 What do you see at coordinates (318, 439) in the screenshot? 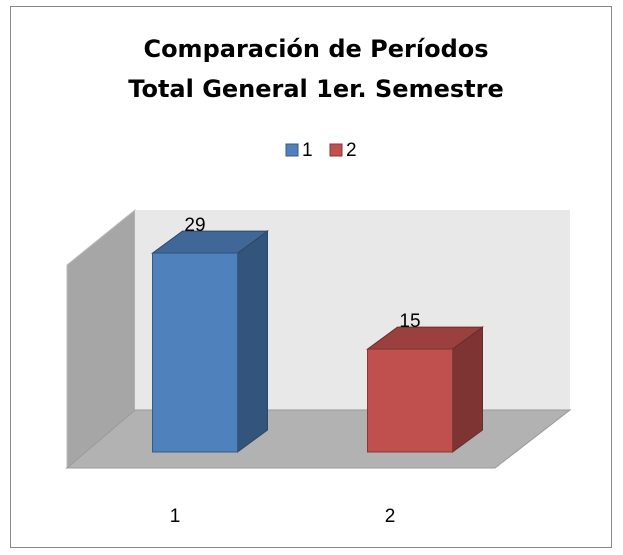
I see `floor` at bounding box center [318, 439].